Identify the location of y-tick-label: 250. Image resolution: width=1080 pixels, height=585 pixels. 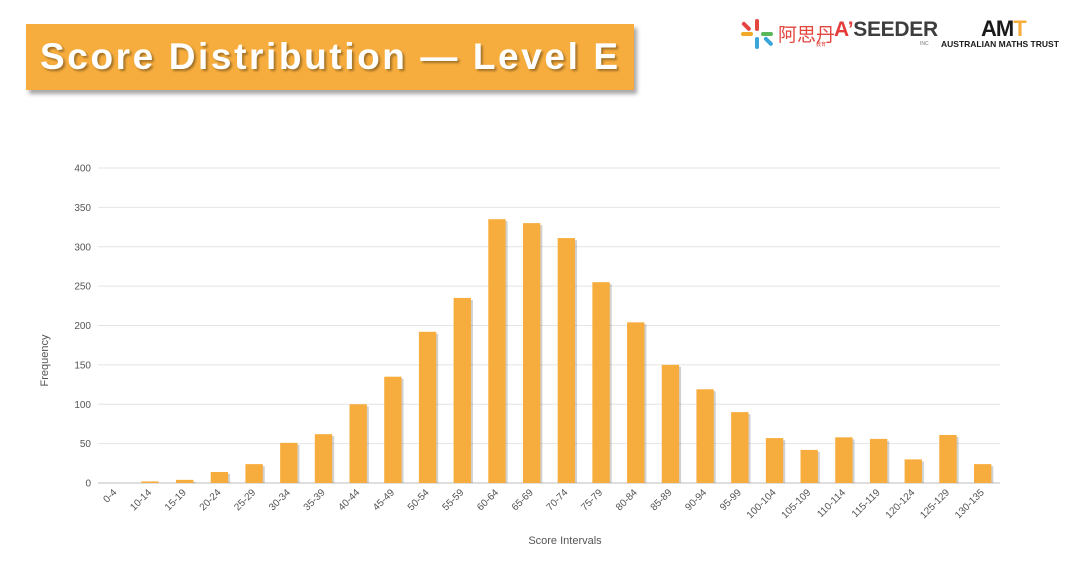
(82, 287).